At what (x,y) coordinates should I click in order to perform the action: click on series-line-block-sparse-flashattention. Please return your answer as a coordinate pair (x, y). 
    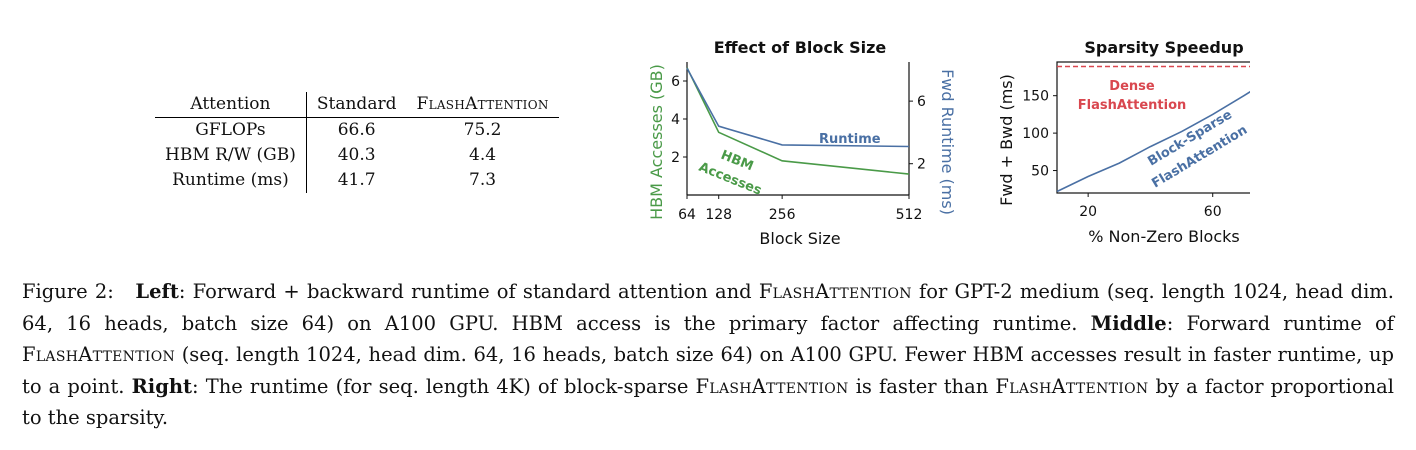
    Looking at the image, I should click on (1153, 141).